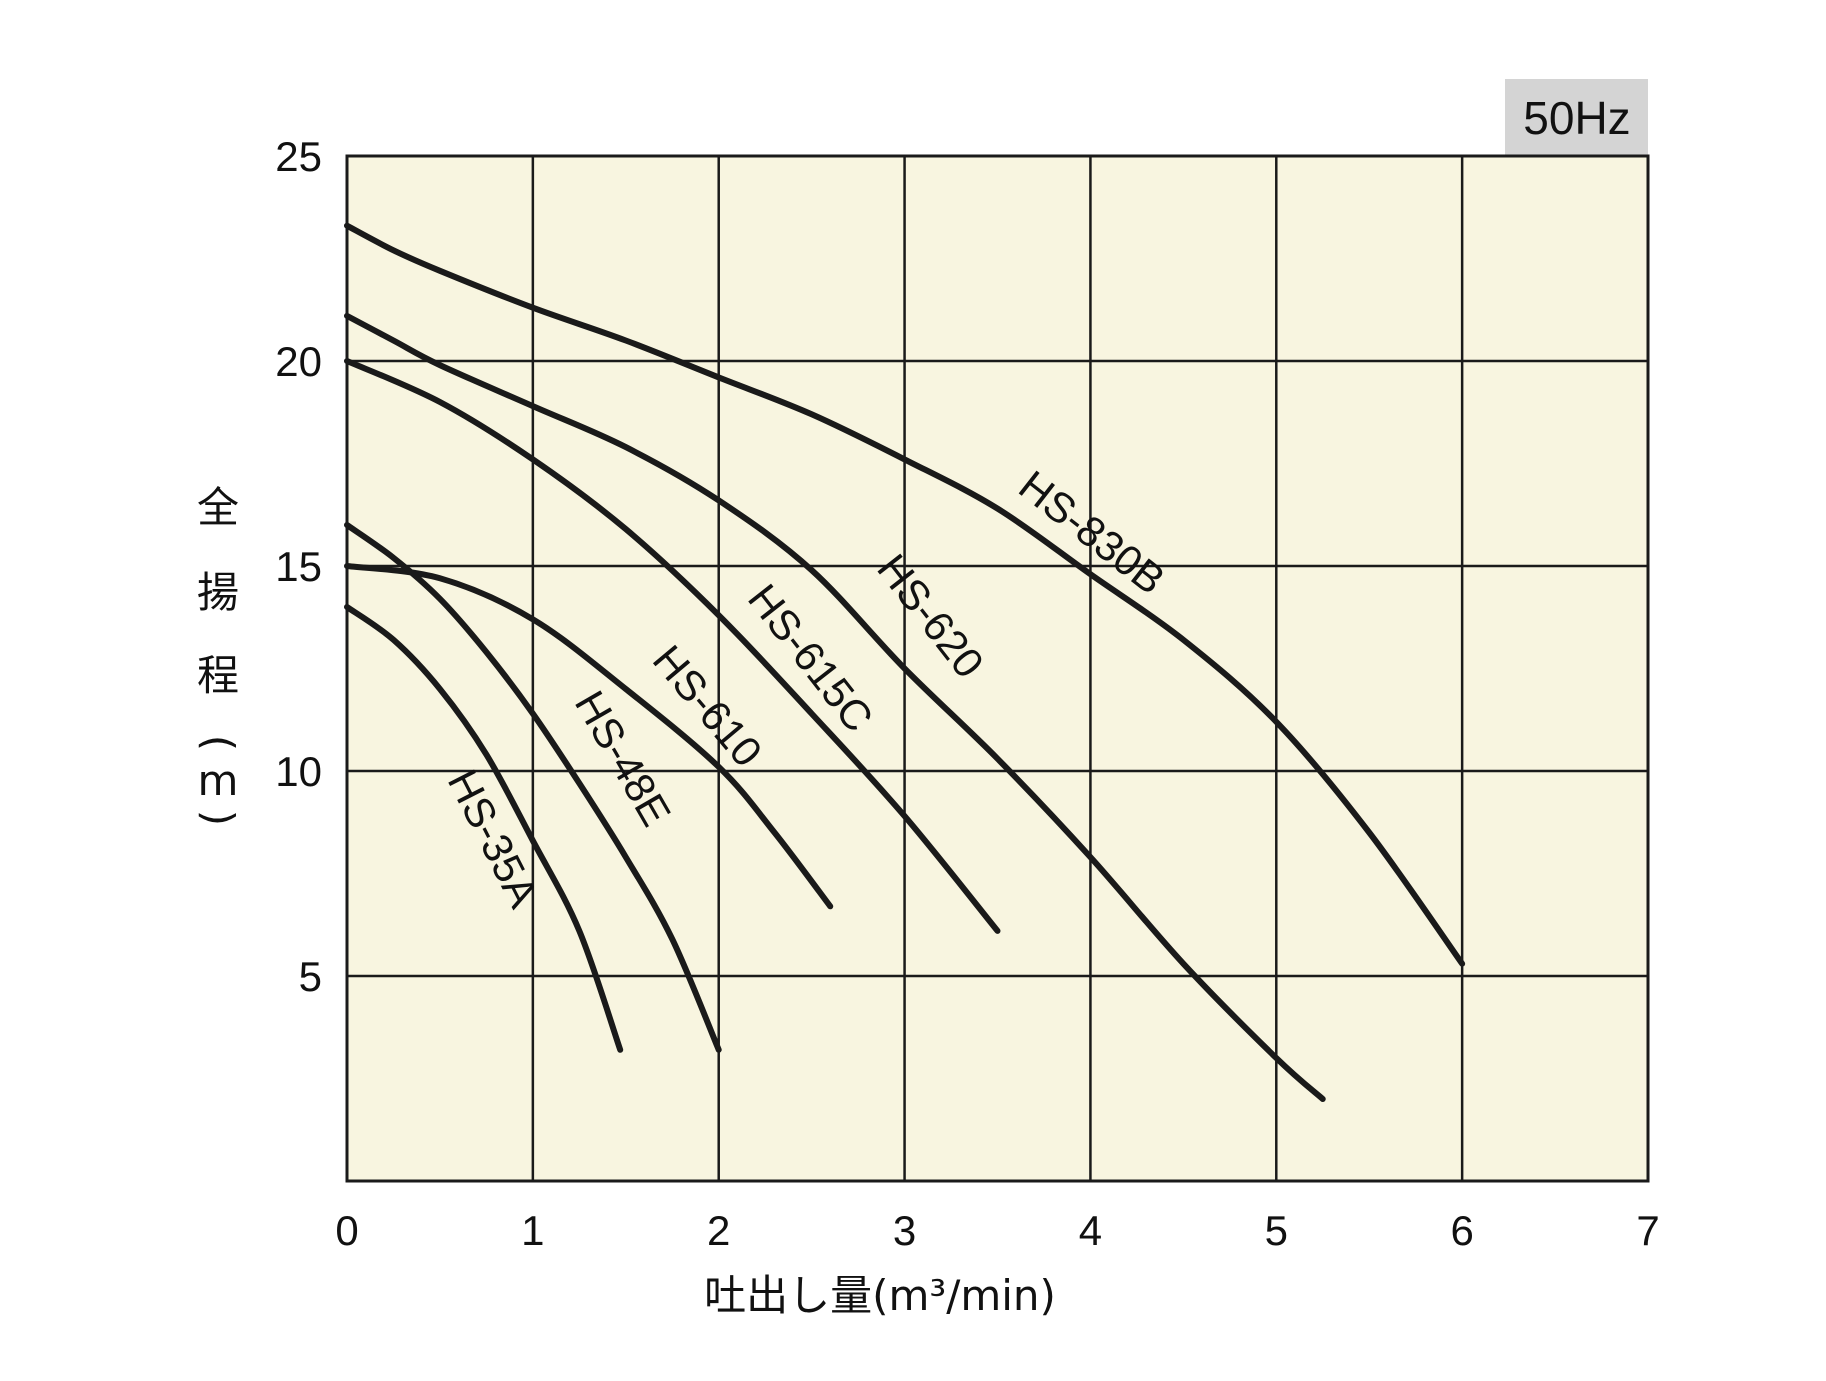  What do you see at coordinates (1461, 1230) in the screenshot?
I see `x-tick-label: 6` at bounding box center [1461, 1230].